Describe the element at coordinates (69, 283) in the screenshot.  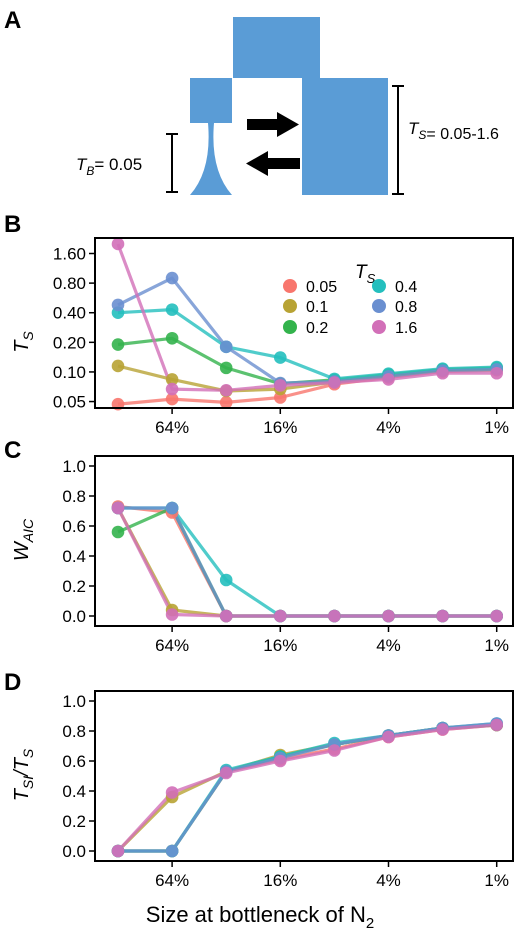
I see `panel-b-ytick-label: 0.80` at that location.